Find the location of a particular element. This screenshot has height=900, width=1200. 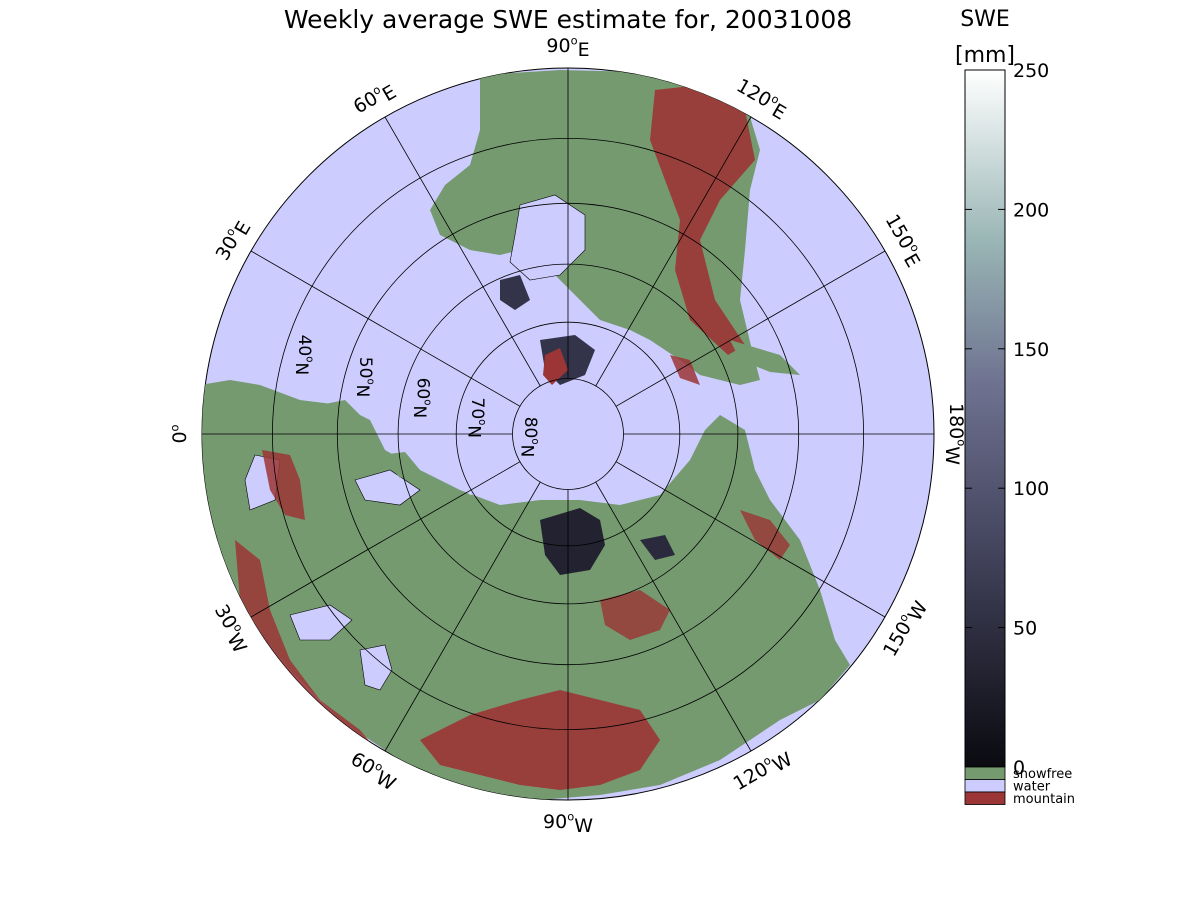

taymyr-snow is located at coordinates (572, 541).